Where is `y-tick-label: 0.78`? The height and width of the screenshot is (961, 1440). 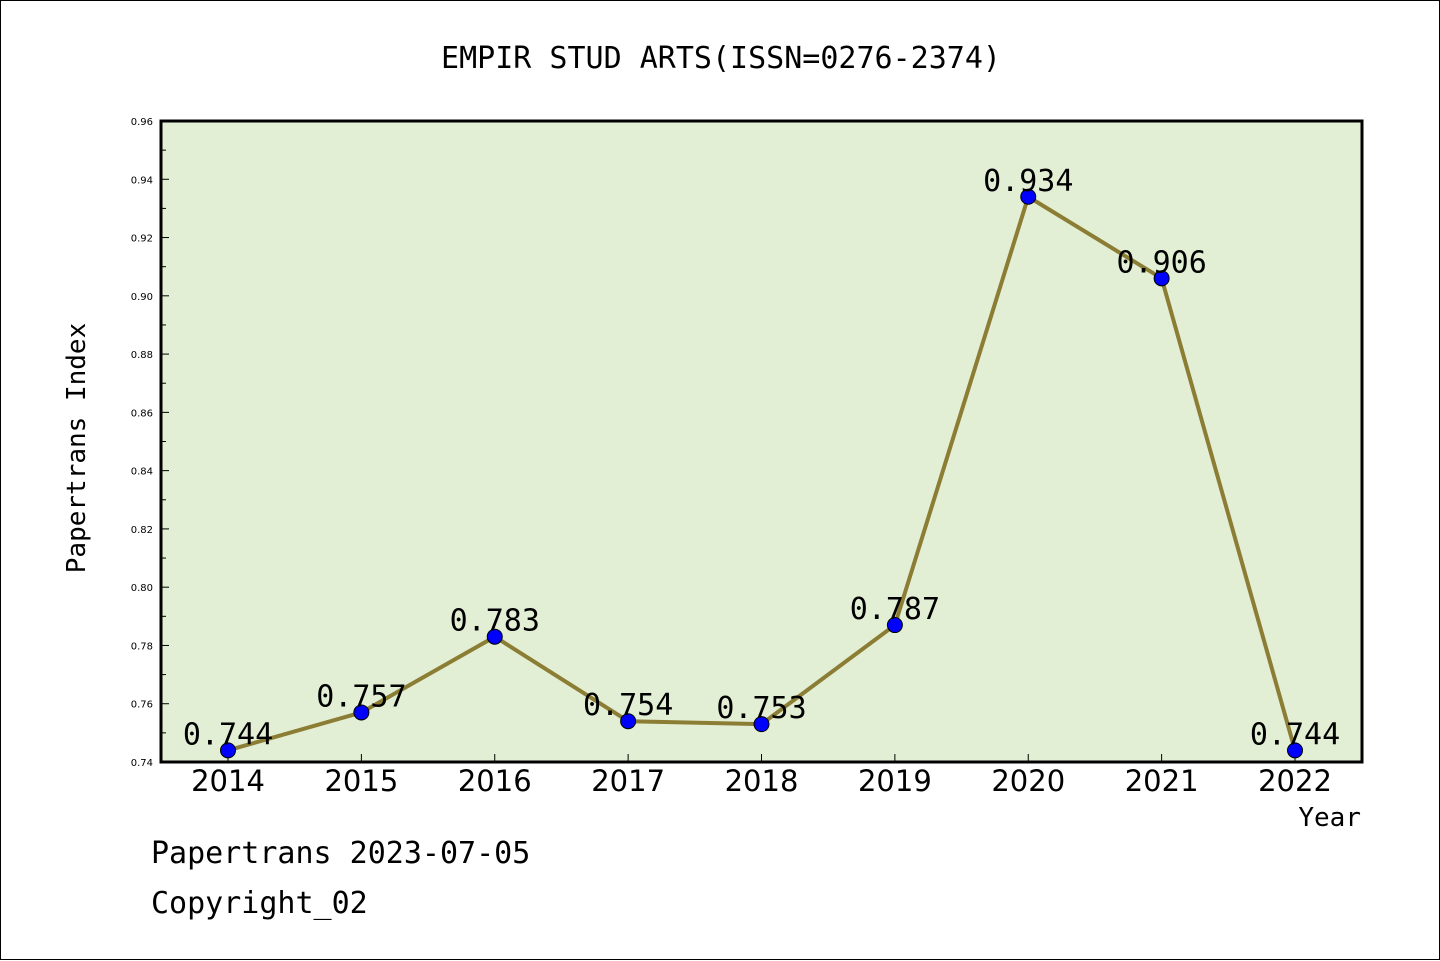 y-tick-label: 0.78 is located at coordinates (142, 646).